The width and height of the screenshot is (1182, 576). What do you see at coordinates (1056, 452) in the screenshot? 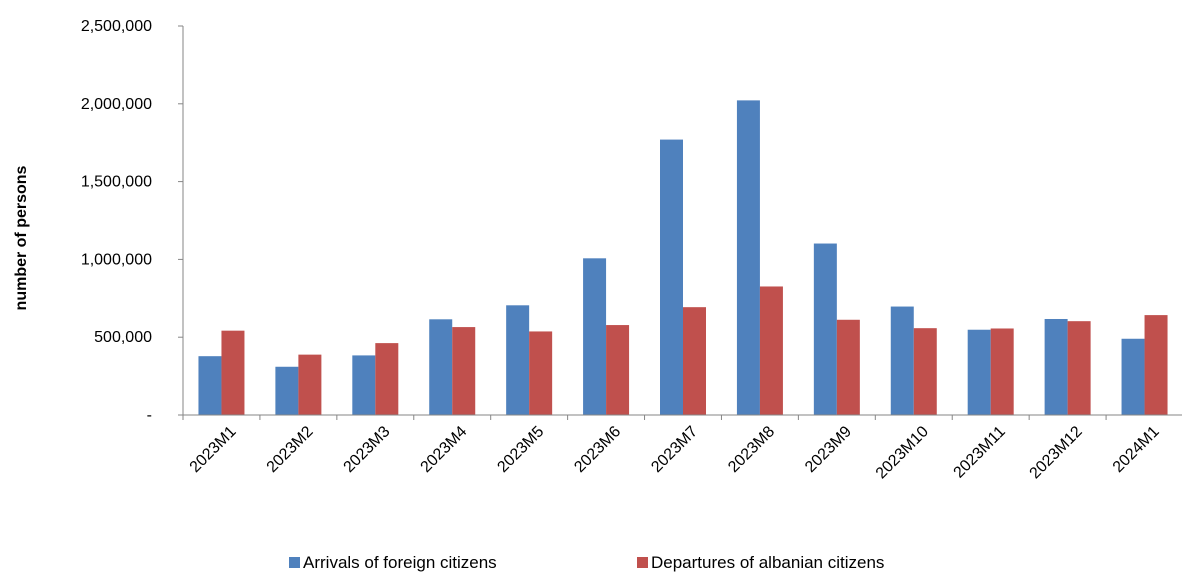
I see `x-tick-label: 2023M12` at bounding box center [1056, 452].